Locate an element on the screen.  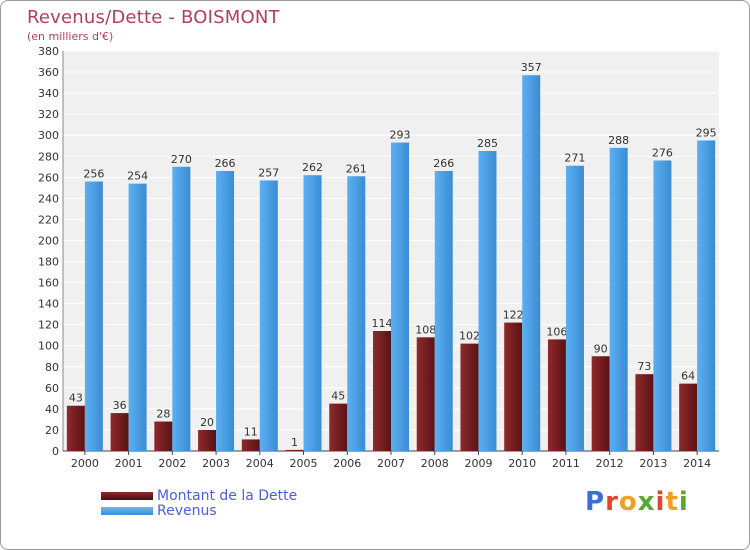
y-tick-label: 200 is located at coordinates (48, 240).